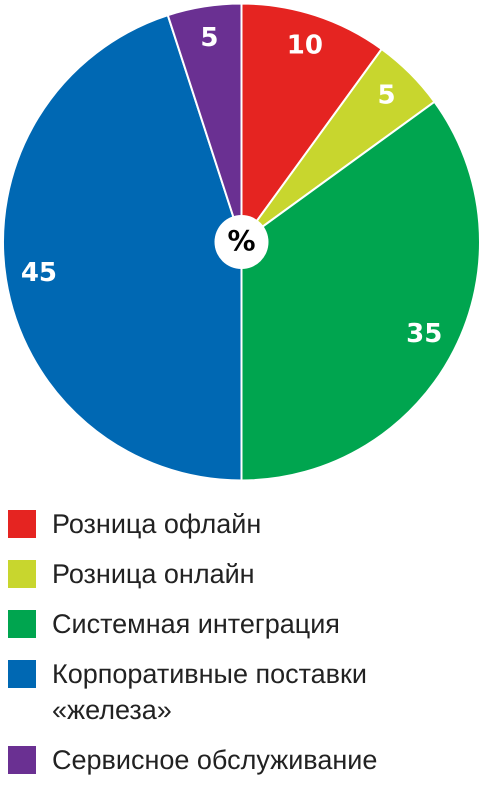 This screenshot has width=483, height=800. What do you see at coordinates (304, 45) in the screenshot?
I see `data-label: 10` at bounding box center [304, 45].